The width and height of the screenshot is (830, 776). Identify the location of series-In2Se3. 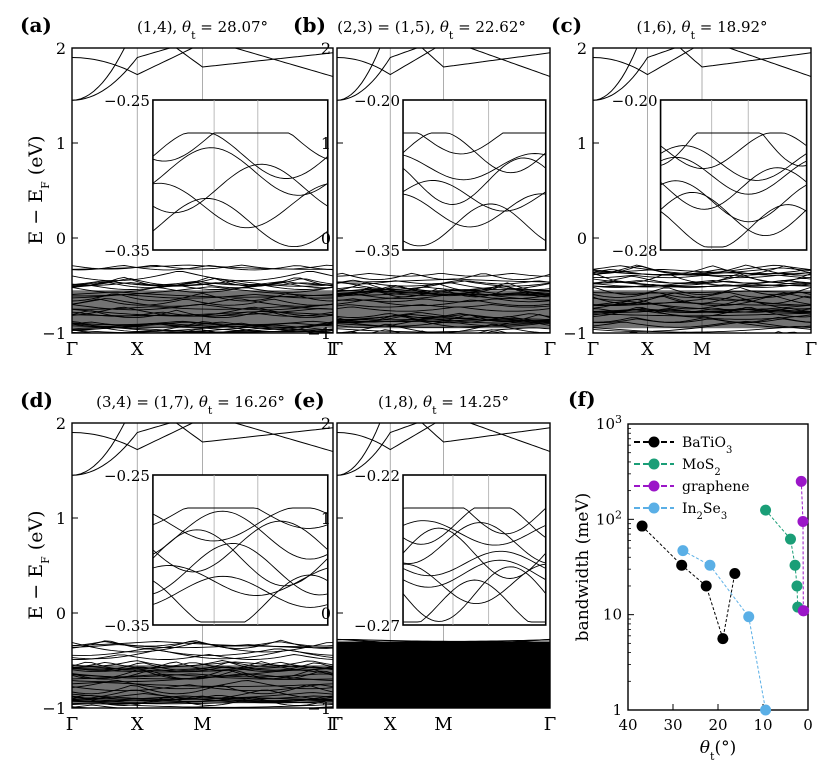
(724, 630).